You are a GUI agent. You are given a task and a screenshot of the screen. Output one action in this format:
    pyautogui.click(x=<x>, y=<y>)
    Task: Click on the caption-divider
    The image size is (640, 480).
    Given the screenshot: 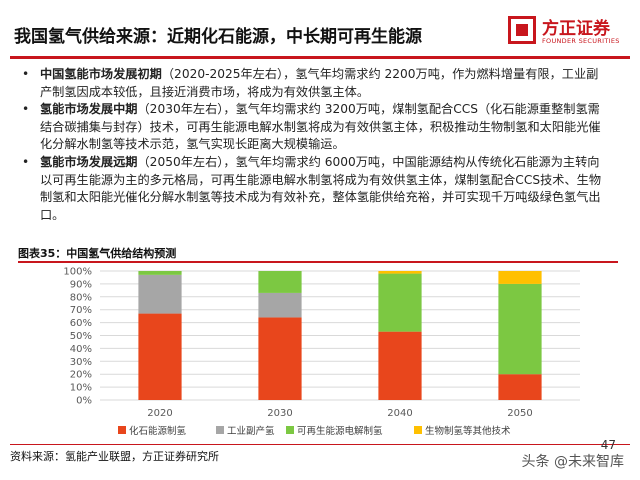 What is the action you would take?
    pyautogui.click(x=318, y=262)
    